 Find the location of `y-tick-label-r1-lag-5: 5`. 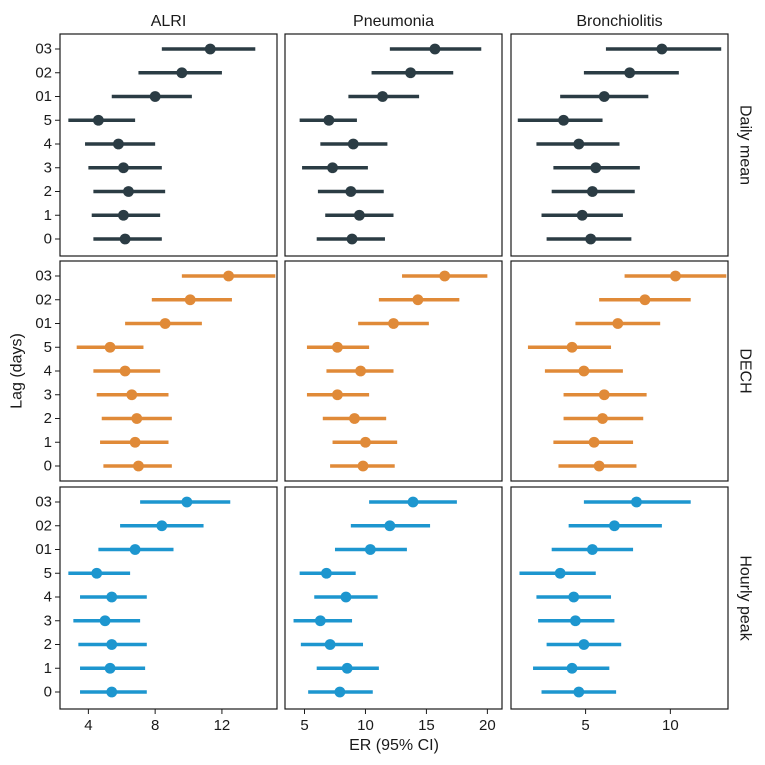

y-tick-label-r1-lag-5: 5 is located at coordinates (48, 347).